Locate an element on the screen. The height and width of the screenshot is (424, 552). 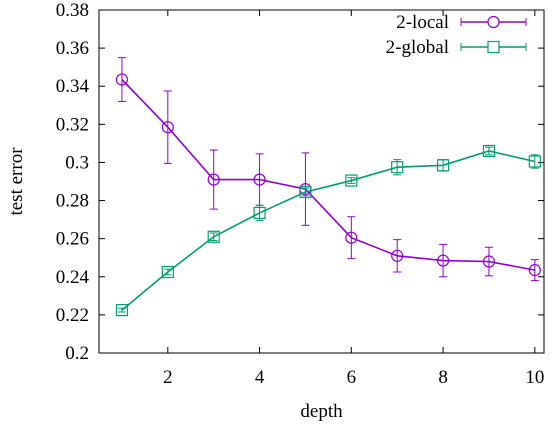
legend: 2-local 2-global is located at coordinates (456, 35).